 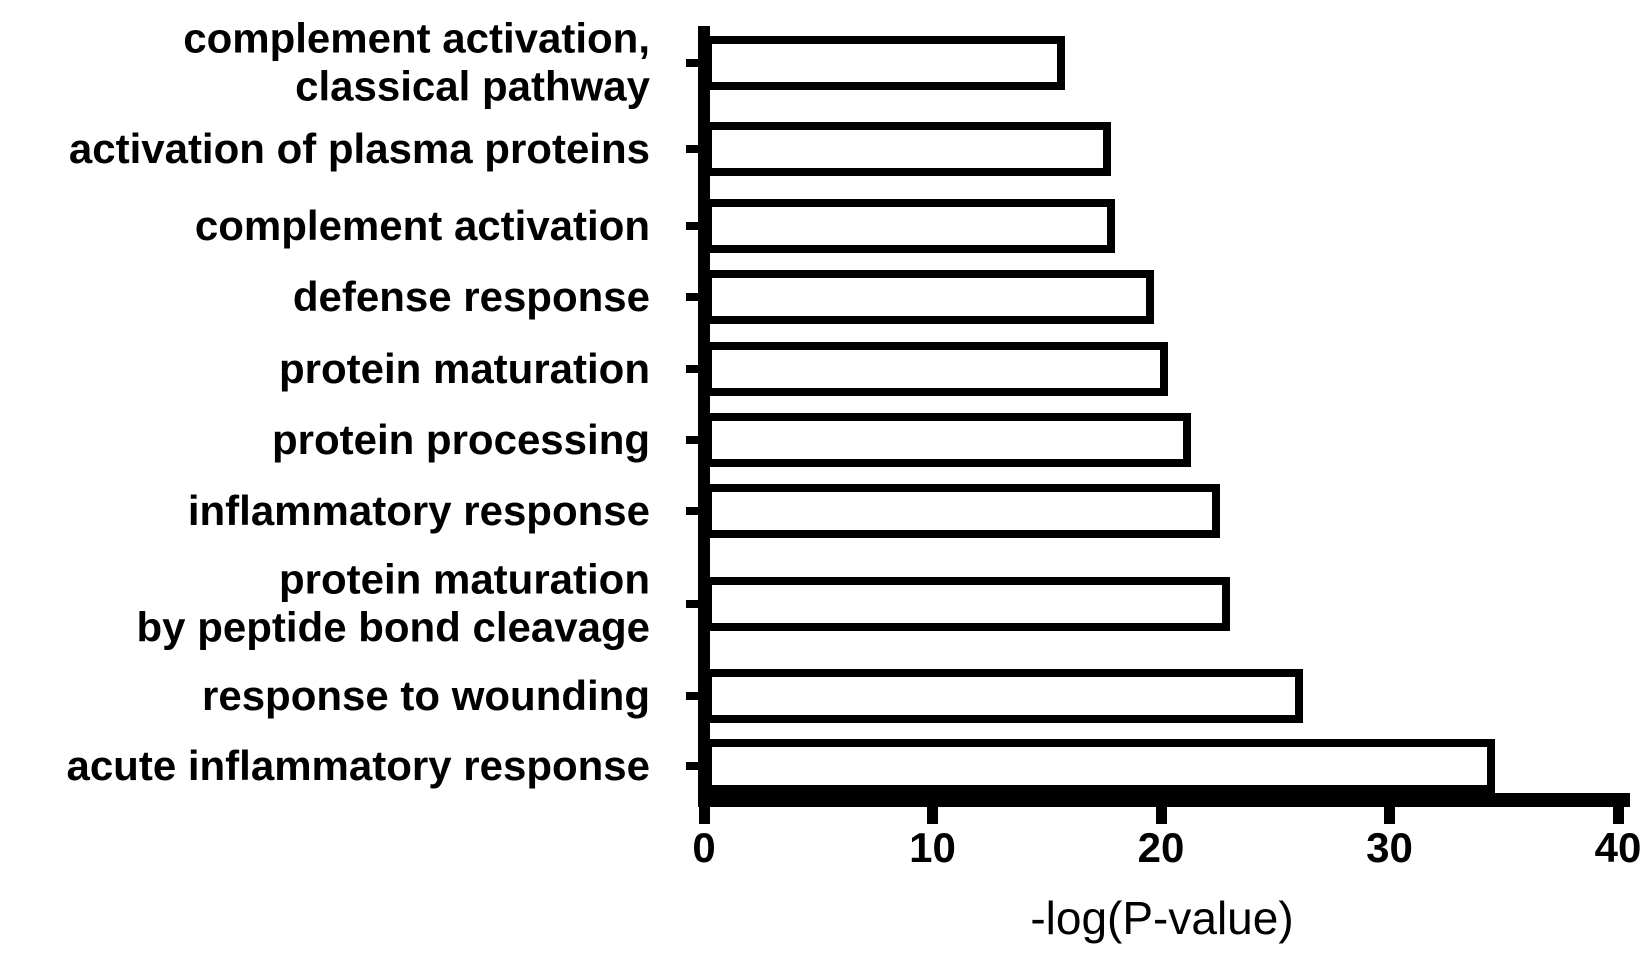 What do you see at coordinates (932, 847) in the screenshot?
I see `x-tick-label: 10` at bounding box center [932, 847].